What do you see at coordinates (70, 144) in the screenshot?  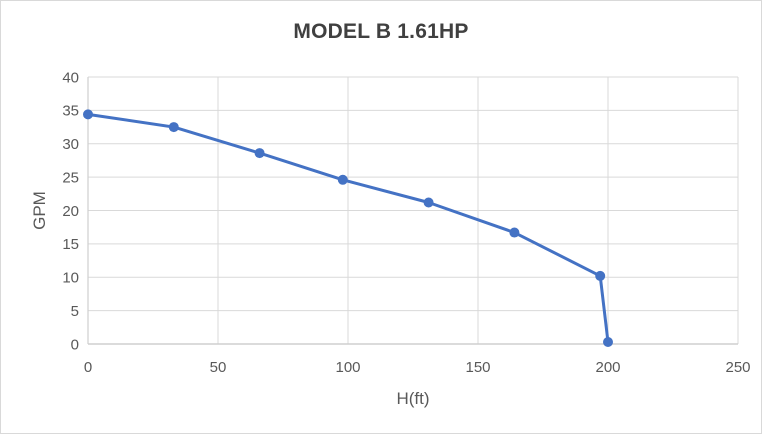 I see `y-tick-label: 30` at bounding box center [70, 144].